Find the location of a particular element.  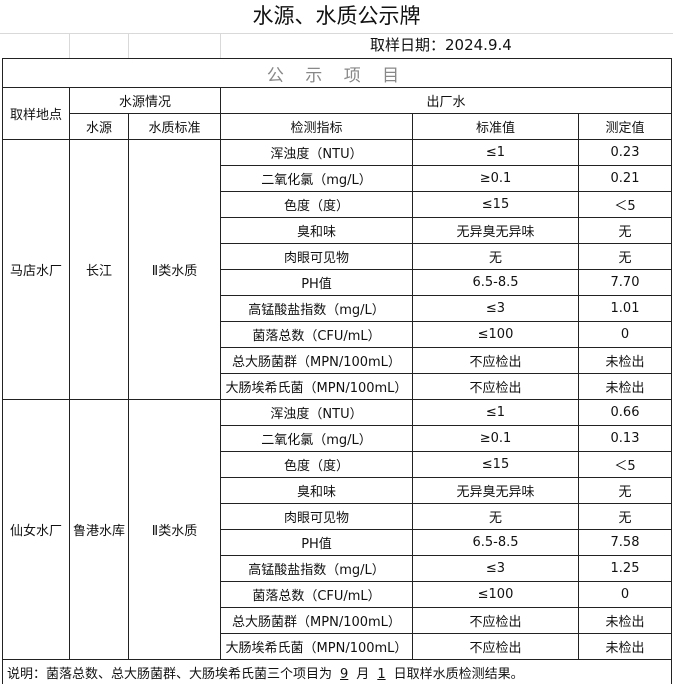

table-row: 高锰酸盐指数（mg/L） ≤3 1.01 is located at coordinates (338, 308).